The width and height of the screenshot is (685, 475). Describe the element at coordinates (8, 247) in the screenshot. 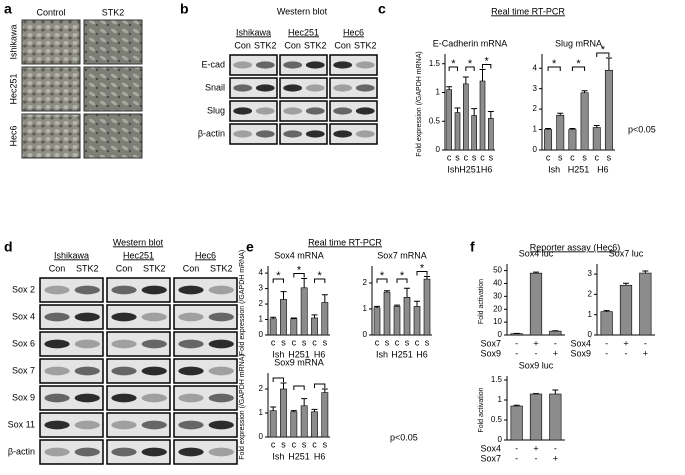

I see `panel-label: d` at that location.